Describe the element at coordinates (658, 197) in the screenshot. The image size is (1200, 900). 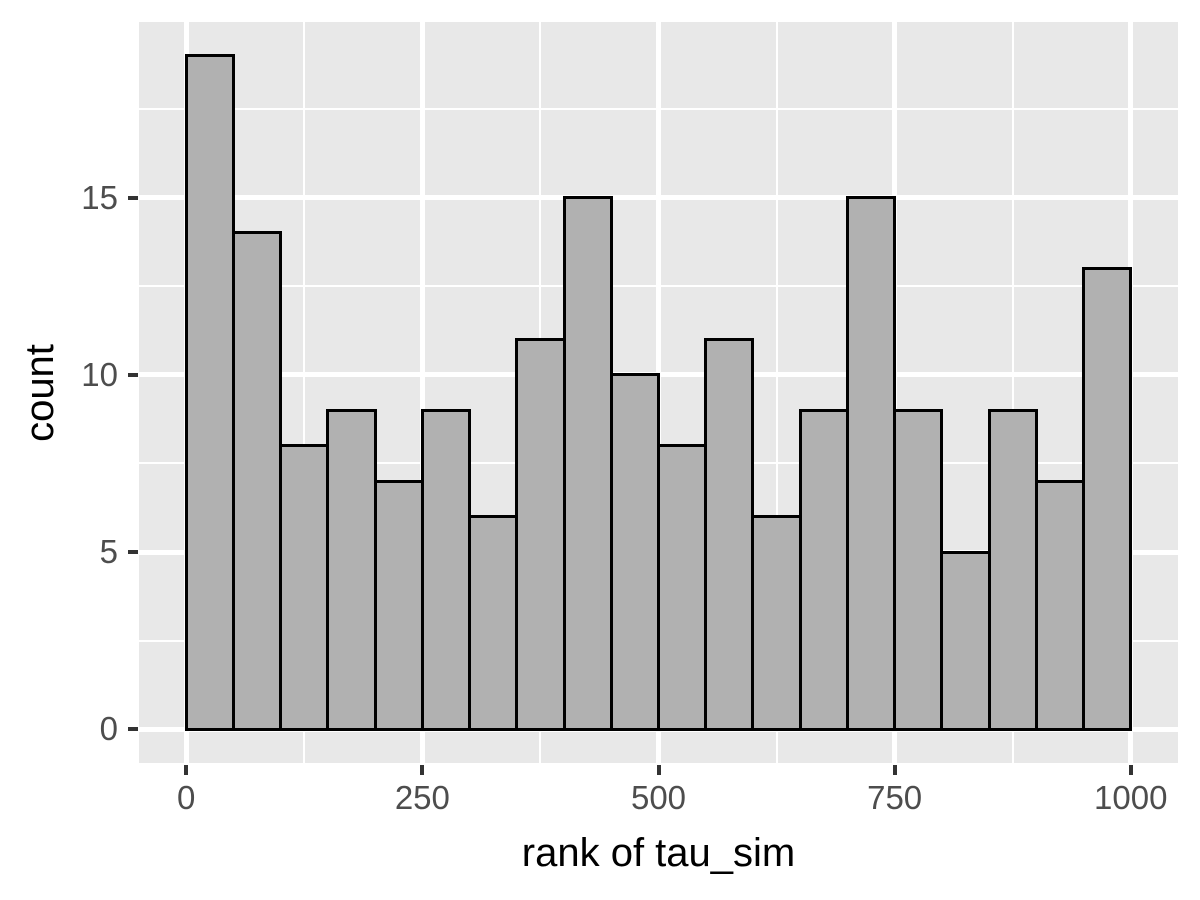
I see `major-gridline-y` at that location.